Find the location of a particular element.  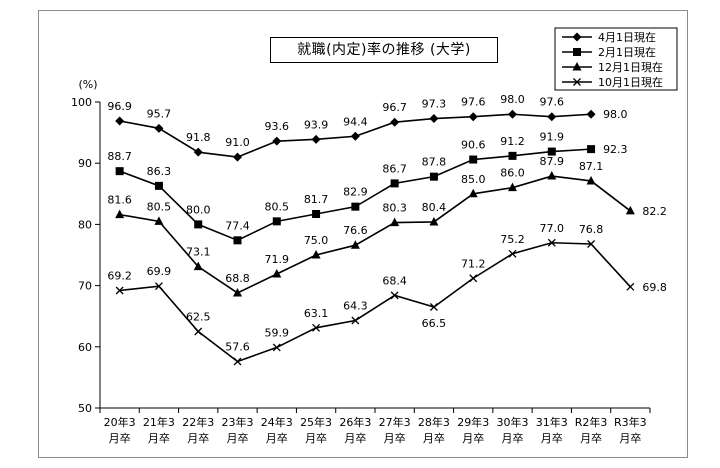

chart-title: 就職(内定)率の推移 (大学) is located at coordinates (384, 50).